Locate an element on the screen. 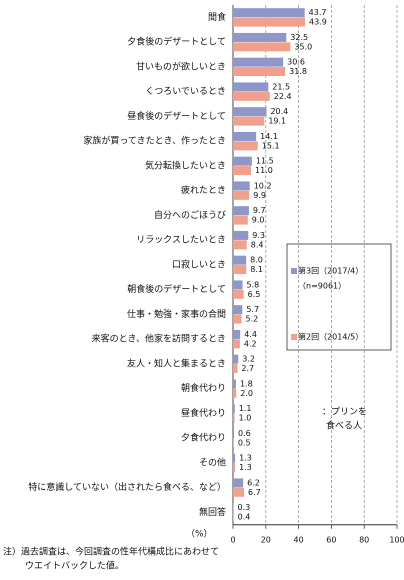 Image resolution: width=404 pixels, height=580 pixels. y-tick-label: 朝食代わり is located at coordinates (203, 388).